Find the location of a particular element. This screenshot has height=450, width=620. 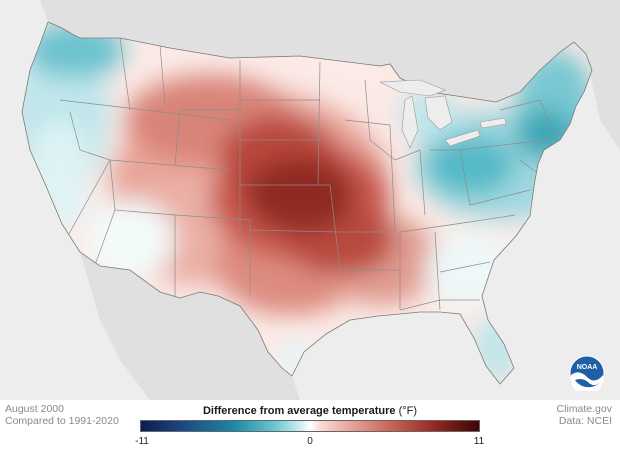

credits: Climate.gov Data: NCEI is located at coordinates (584, 415).